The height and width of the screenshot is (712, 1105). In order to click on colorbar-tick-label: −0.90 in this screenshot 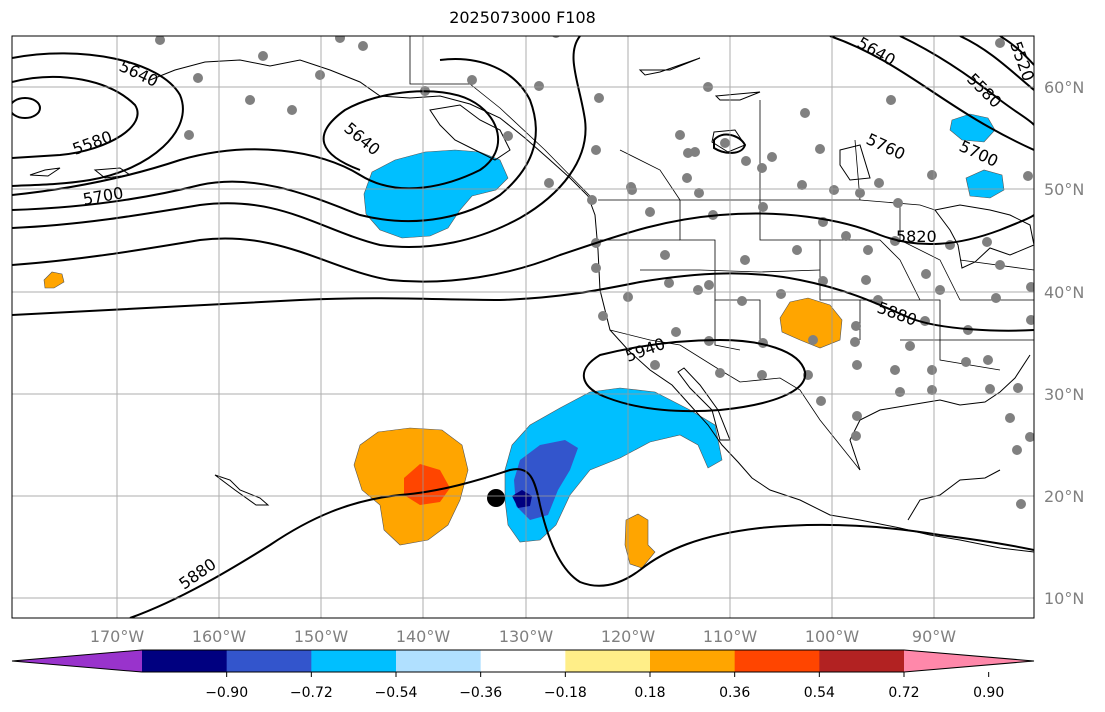, I will do `click(226, 693)`.